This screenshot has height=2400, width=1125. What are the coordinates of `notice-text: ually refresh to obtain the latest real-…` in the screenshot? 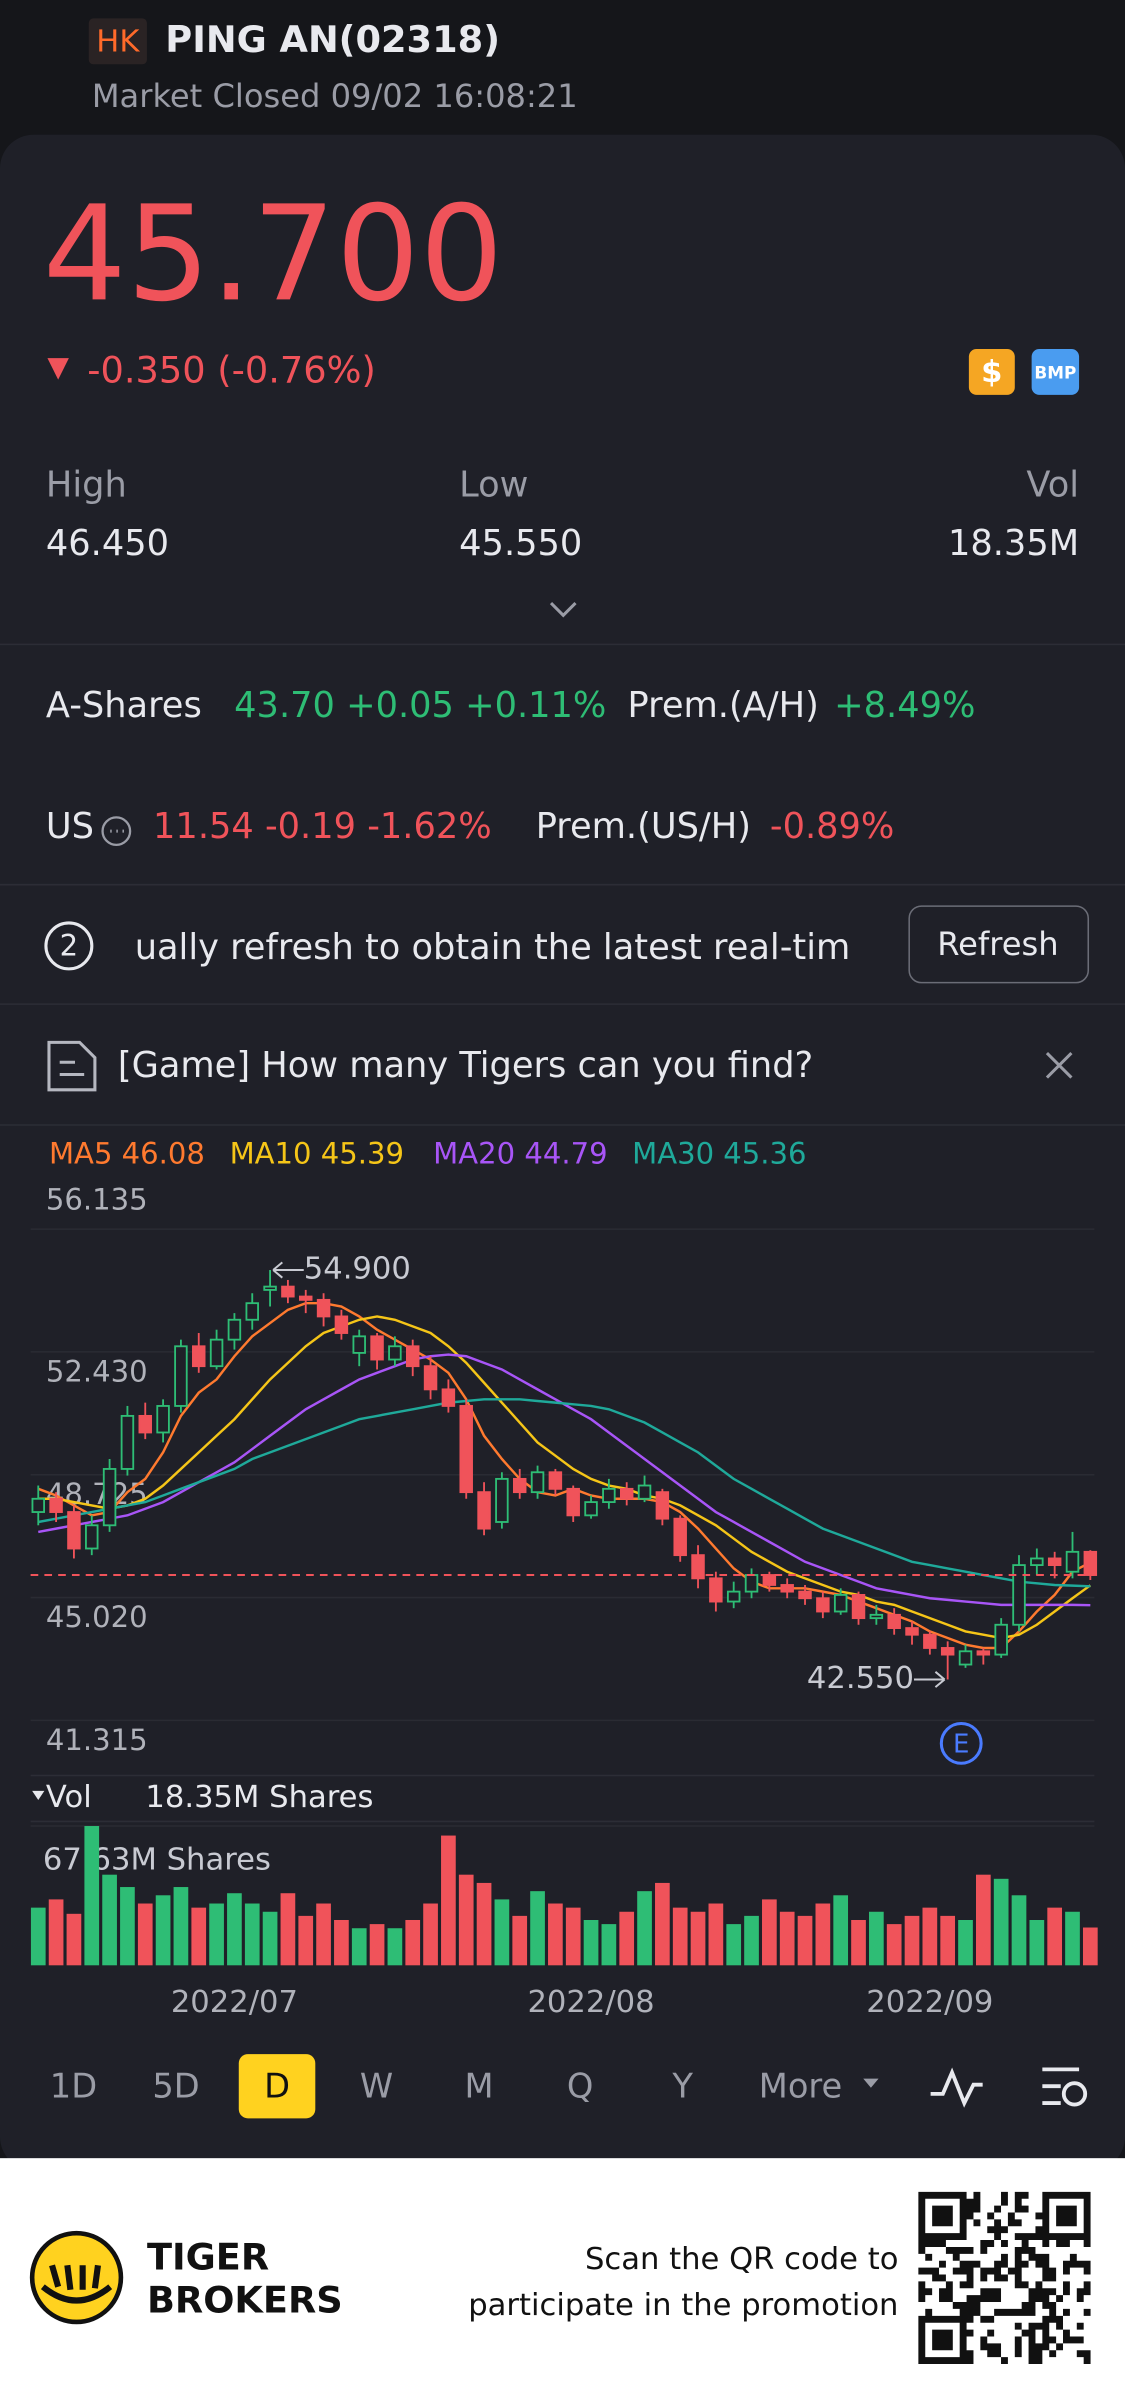 It's located at (493, 947).